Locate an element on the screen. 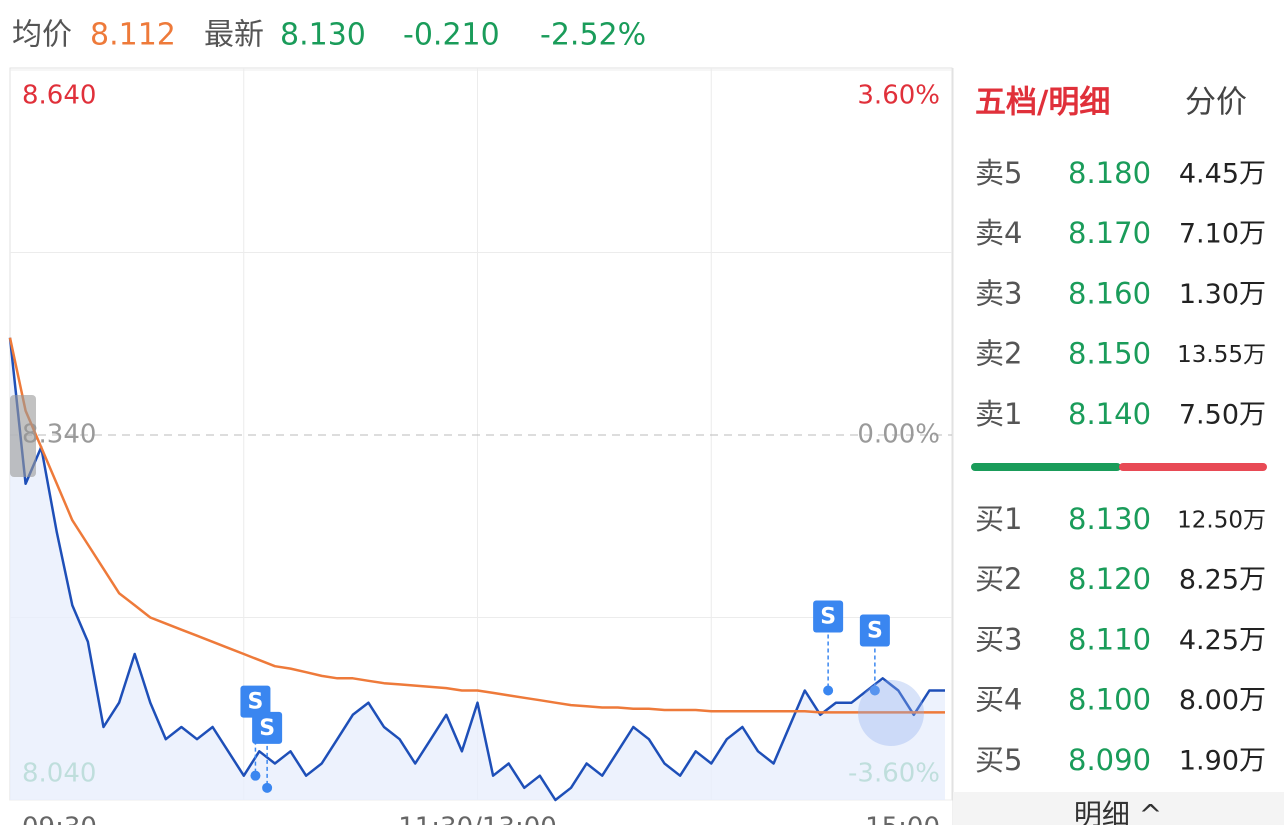 The image size is (1284, 829). ratio-bar-buy is located at coordinates (1046, 467).